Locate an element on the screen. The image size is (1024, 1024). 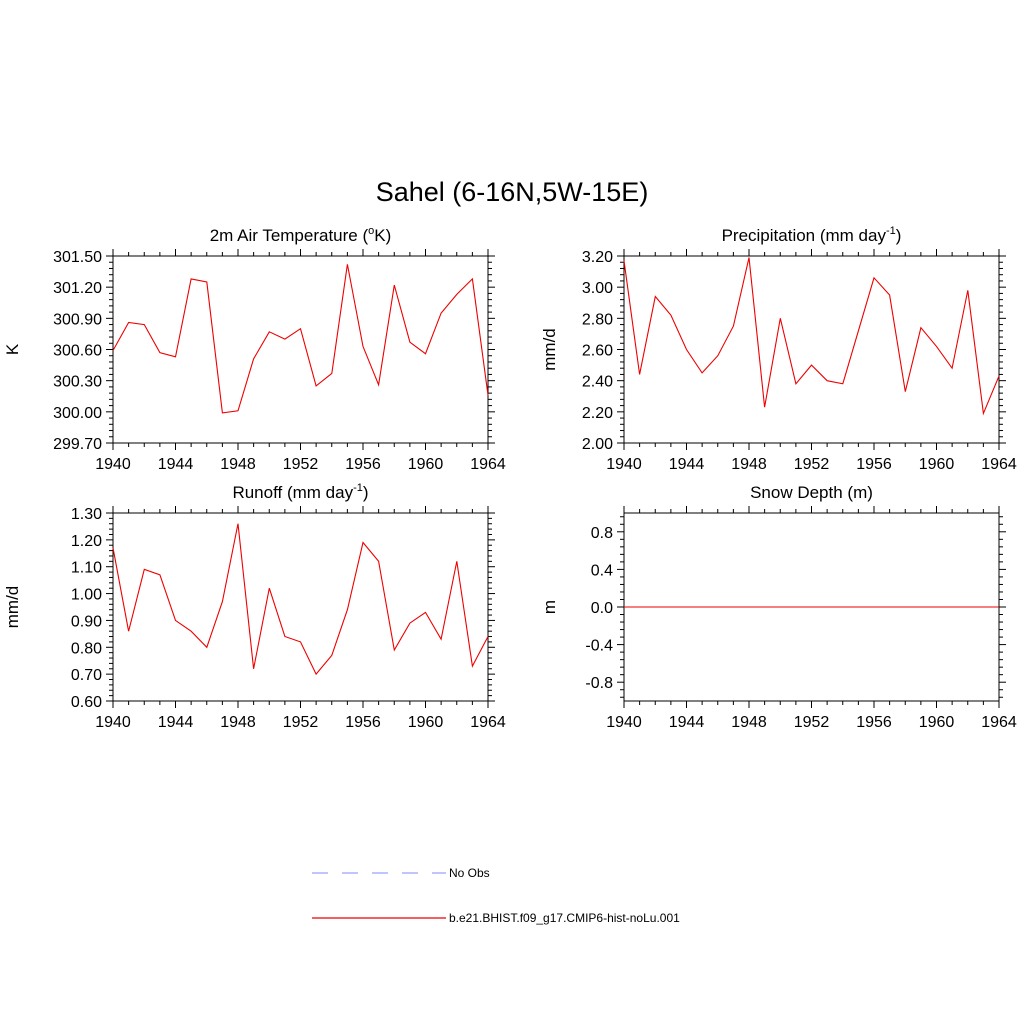
legend-item: b.e21.BHIST.f09_g17.CMIP6-hist-noLu.001 is located at coordinates (496, 918).